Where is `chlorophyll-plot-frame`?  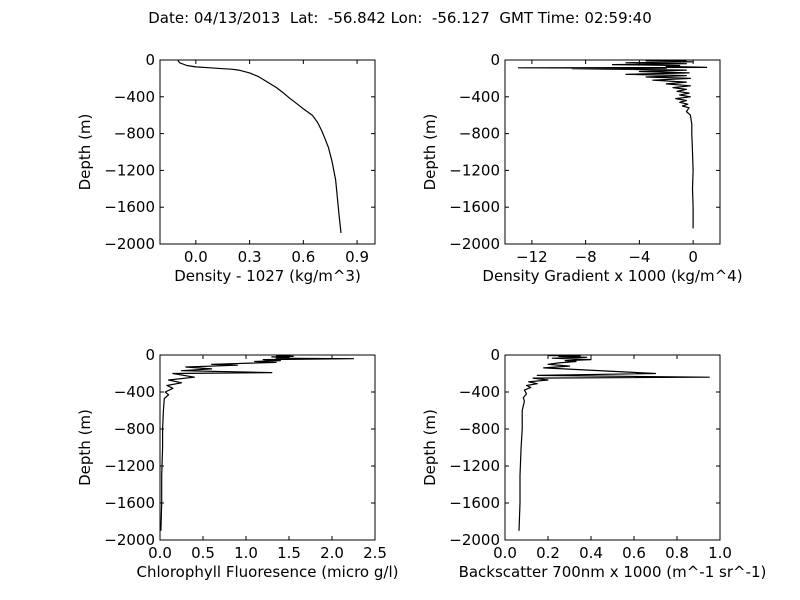 chlorophyll-plot-frame is located at coordinates (267, 447).